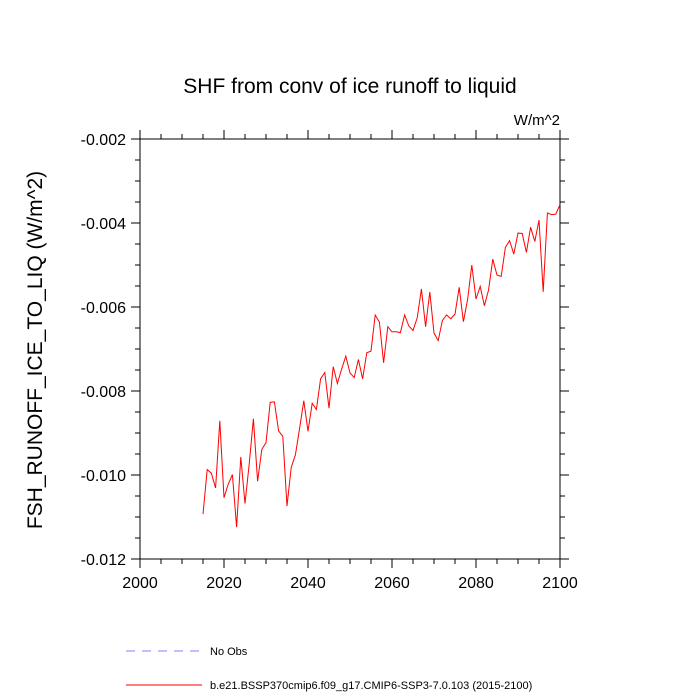 The image size is (700, 700). Describe the element at coordinates (392, 583) in the screenshot. I see `x-tick-label: 2060` at that location.